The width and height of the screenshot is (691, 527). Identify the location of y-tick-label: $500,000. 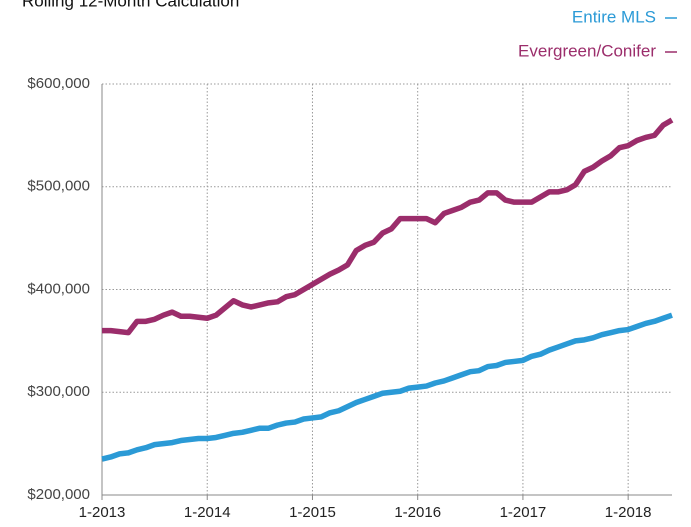
(58, 186).